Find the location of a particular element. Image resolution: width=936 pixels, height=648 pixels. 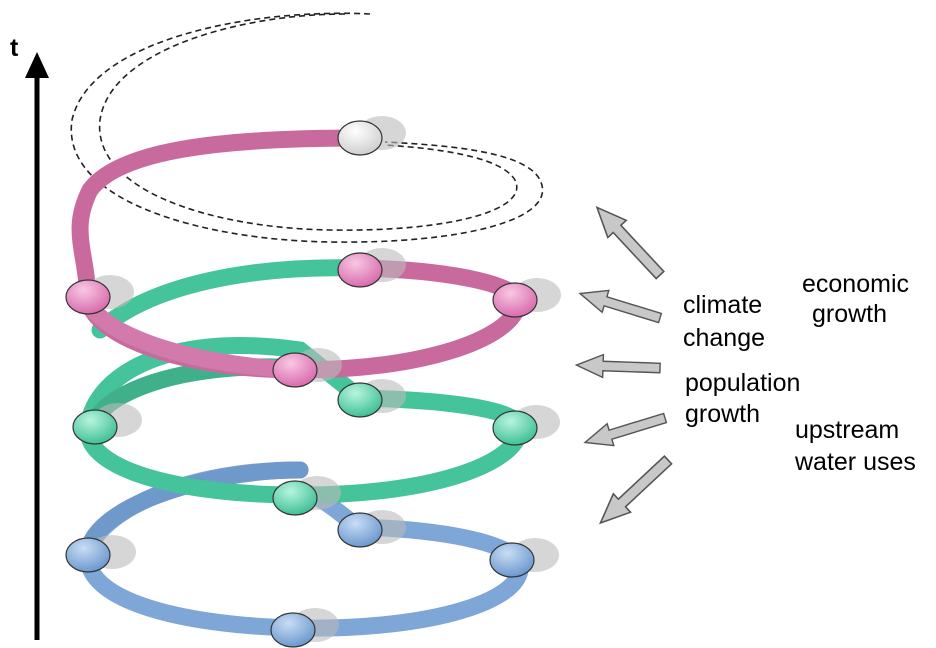

label-line: population is located at coordinates (742, 383).